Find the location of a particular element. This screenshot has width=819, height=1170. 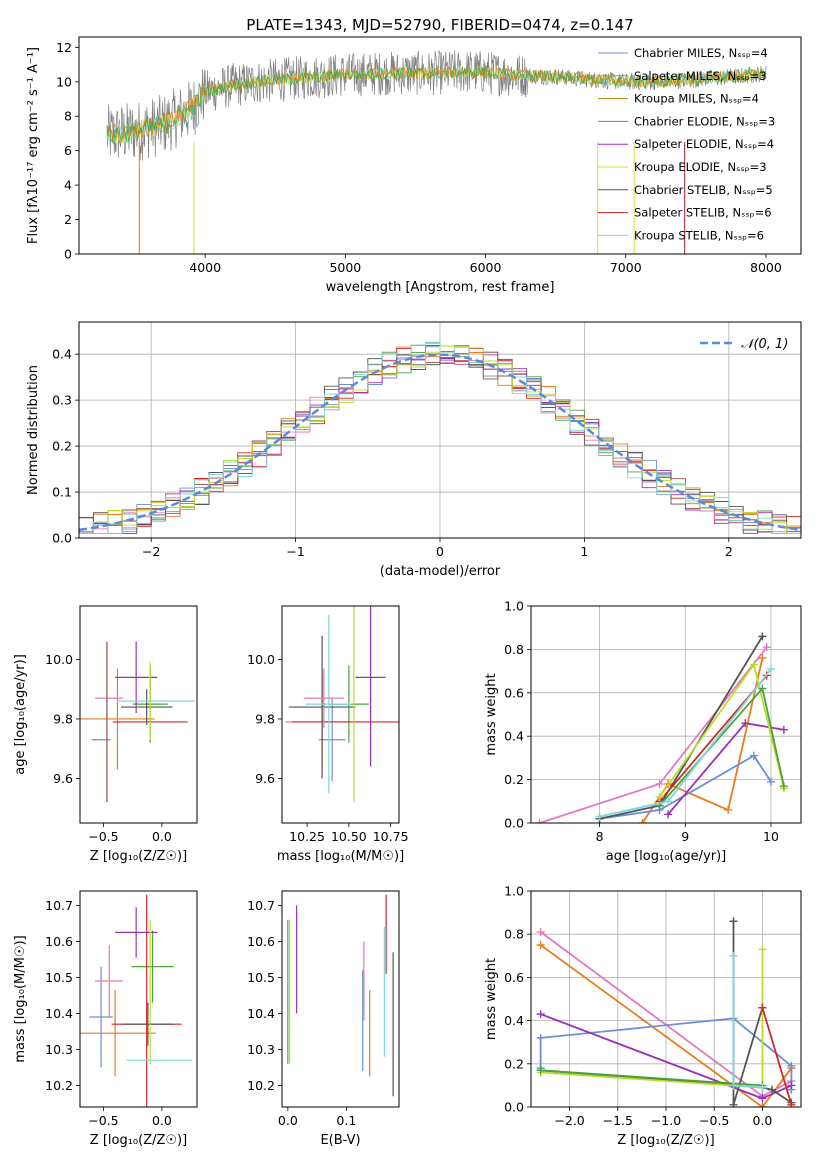

y-tick-label: 0 is located at coordinates (68, 254).